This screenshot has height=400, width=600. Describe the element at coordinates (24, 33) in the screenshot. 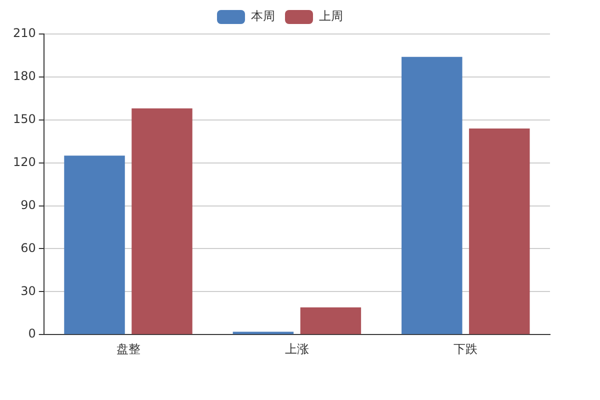

I see `y-tick-label: 210` at that location.